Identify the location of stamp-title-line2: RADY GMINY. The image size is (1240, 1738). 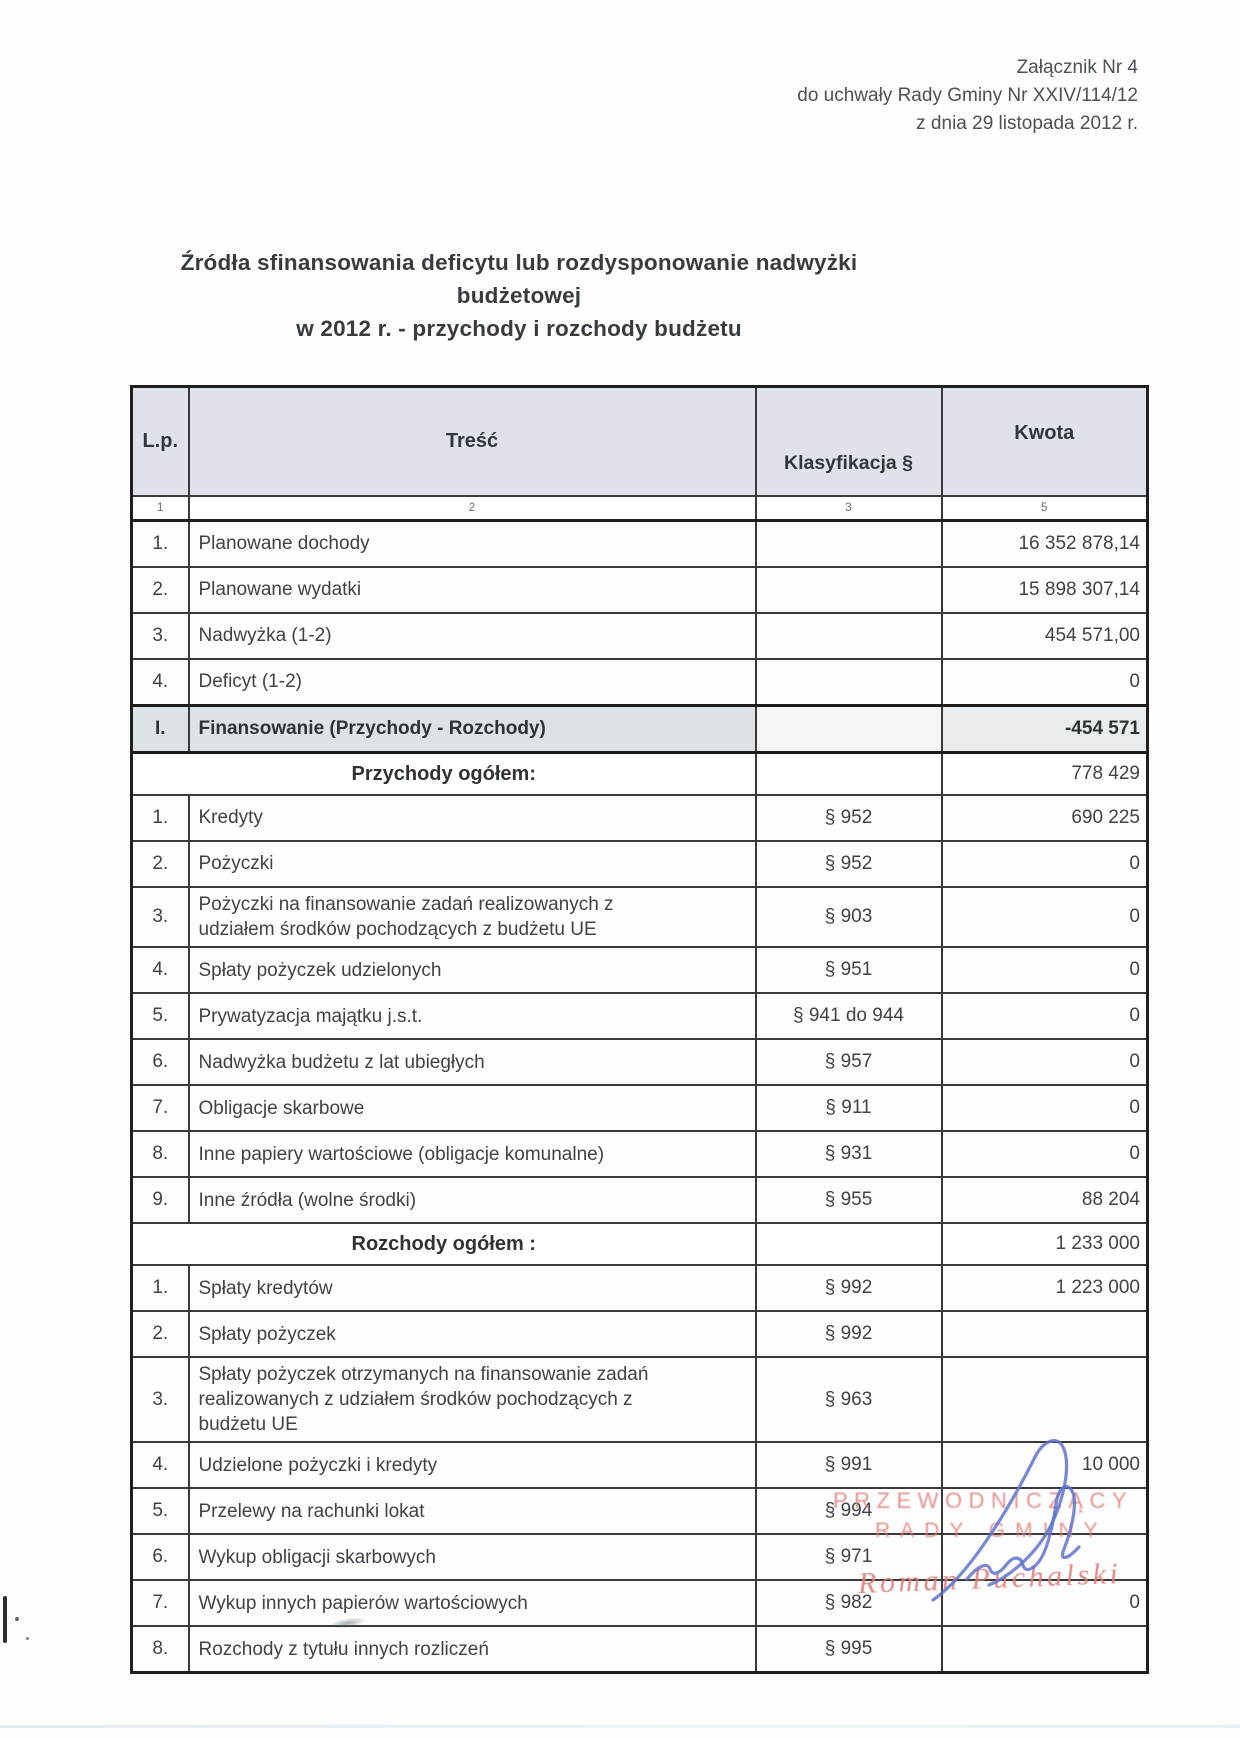
(991, 1530).